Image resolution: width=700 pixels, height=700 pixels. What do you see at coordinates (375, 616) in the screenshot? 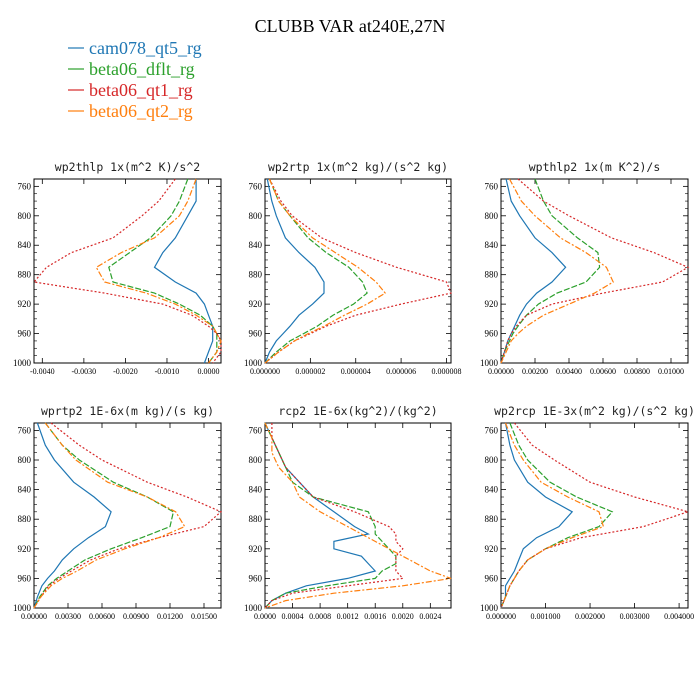
I see `x-tick-label: 0.0016` at bounding box center [375, 616].